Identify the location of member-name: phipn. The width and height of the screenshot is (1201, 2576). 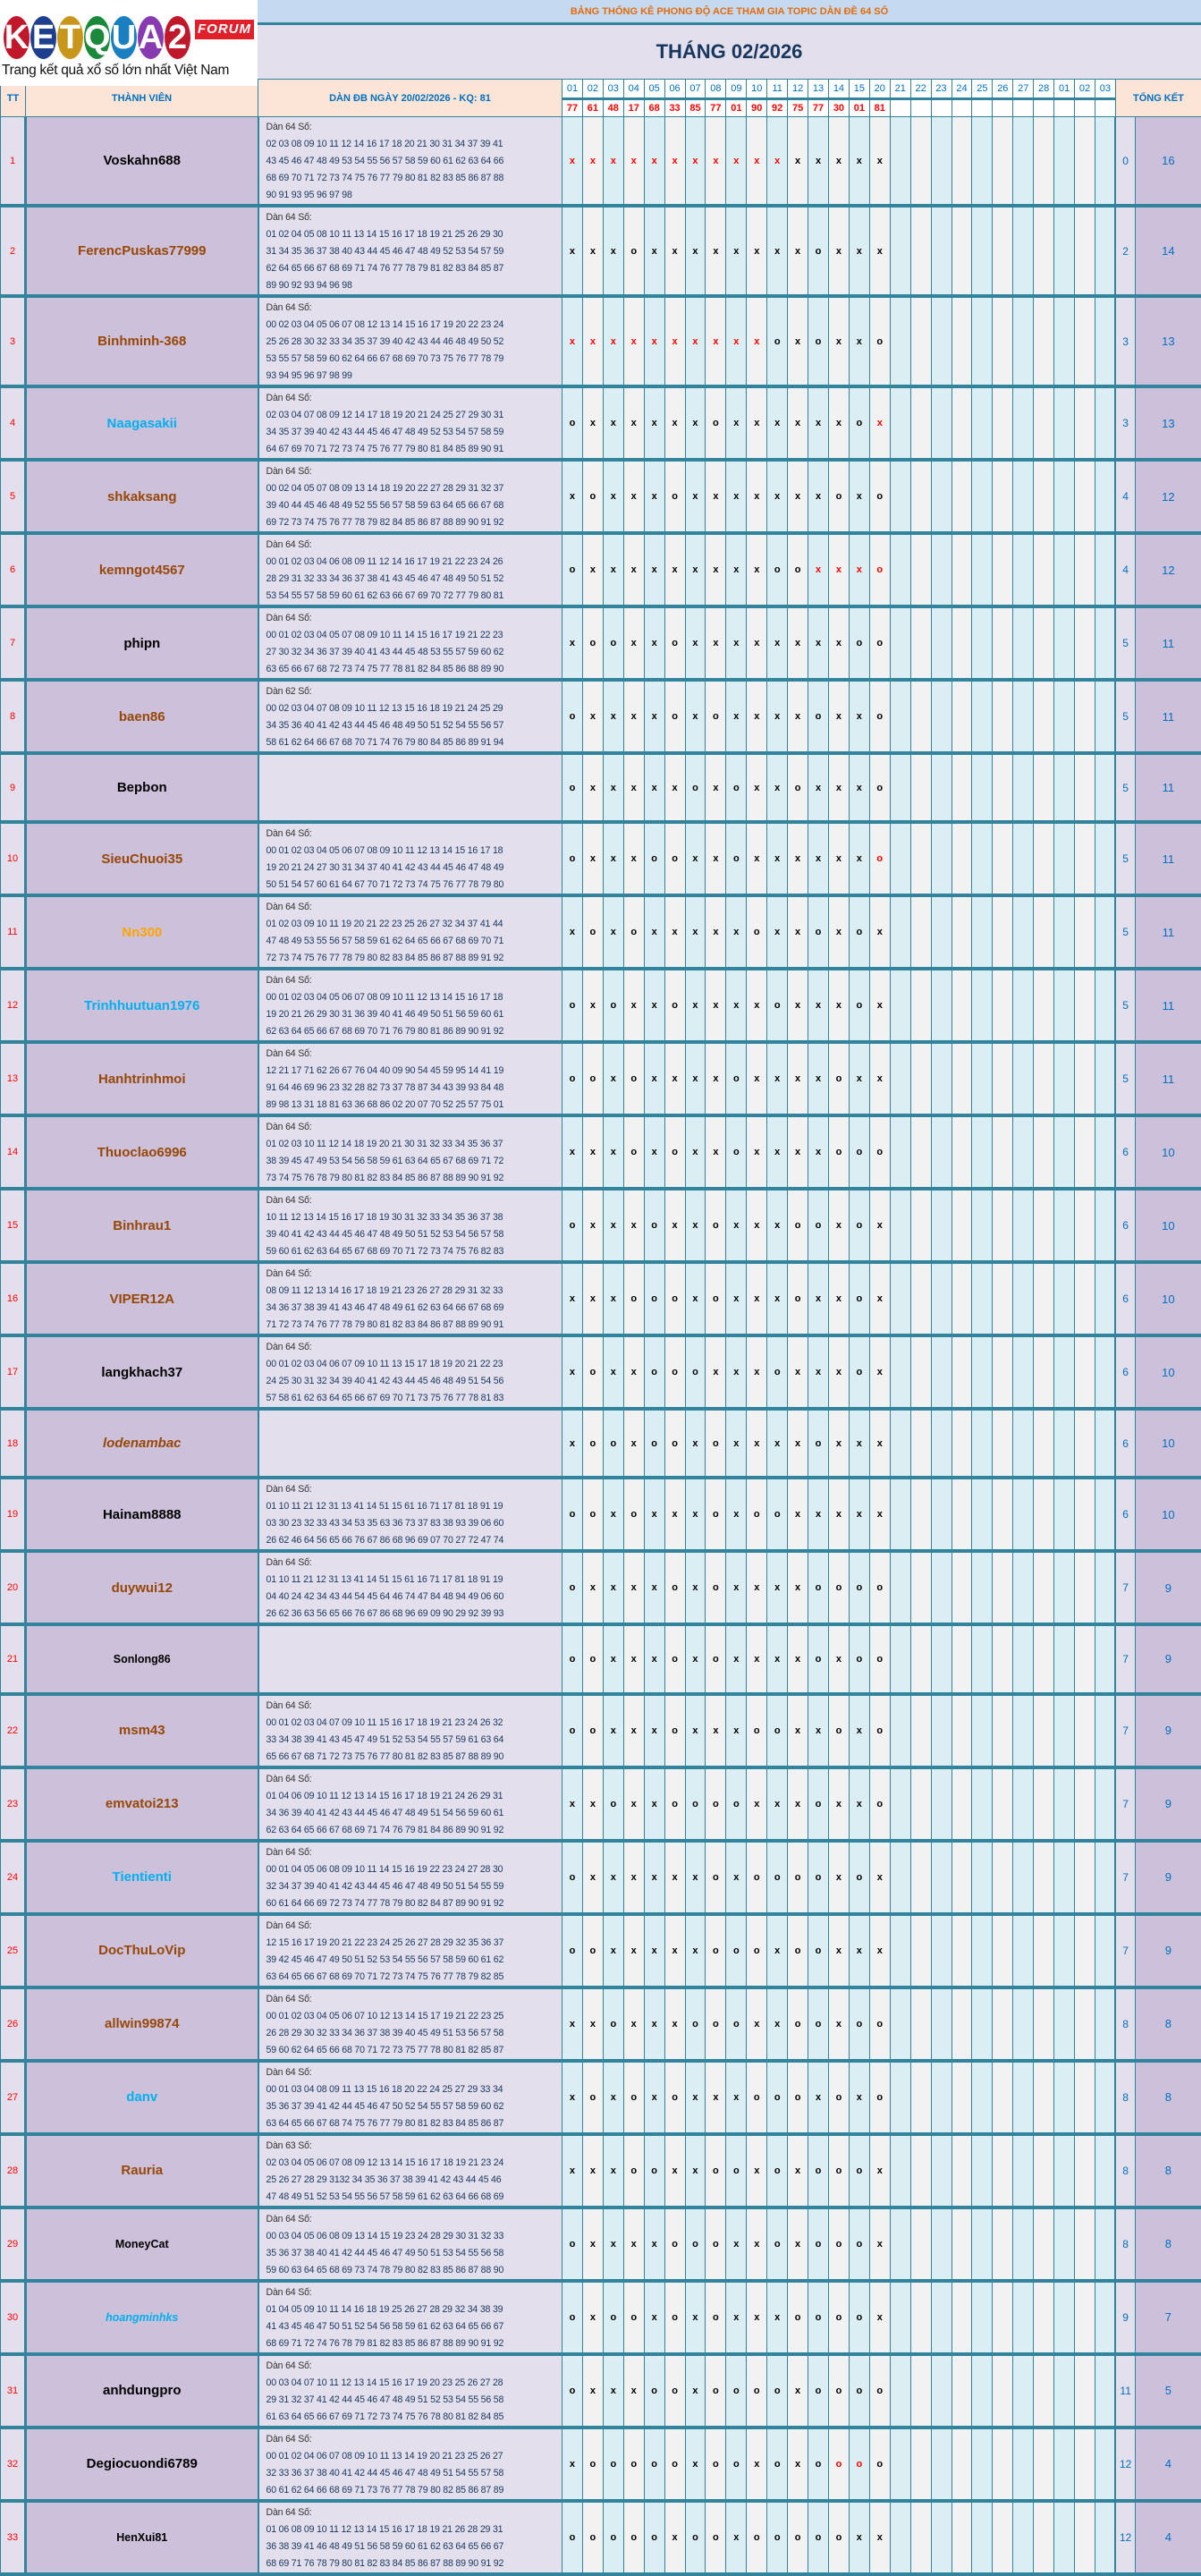
(142, 643).